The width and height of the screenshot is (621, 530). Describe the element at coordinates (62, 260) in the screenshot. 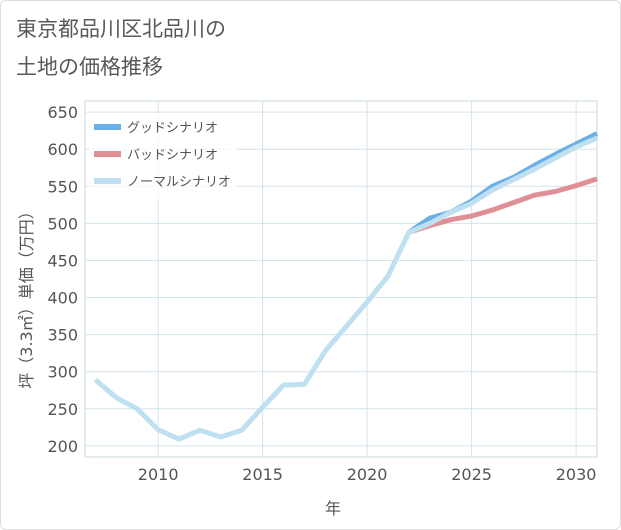

I see `y-tick-label: 450` at that location.